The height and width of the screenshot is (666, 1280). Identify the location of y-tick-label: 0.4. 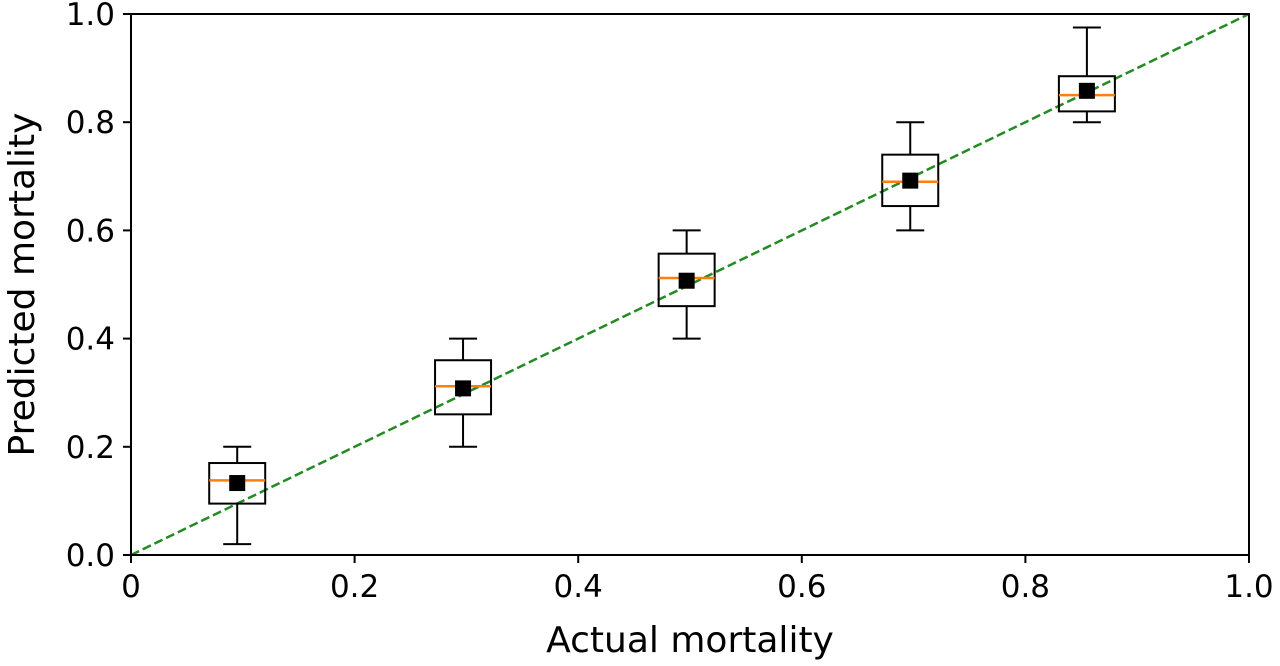
(90, 340).